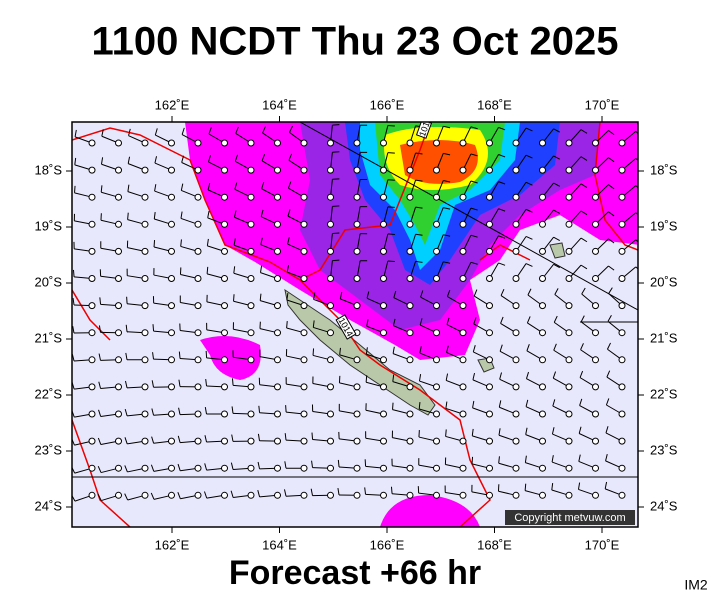 This screenshot has height=600, width=711. Describe the element at coordinates (49, 337) in the screenshot. I see `lat-label: 21˚S` at that location.